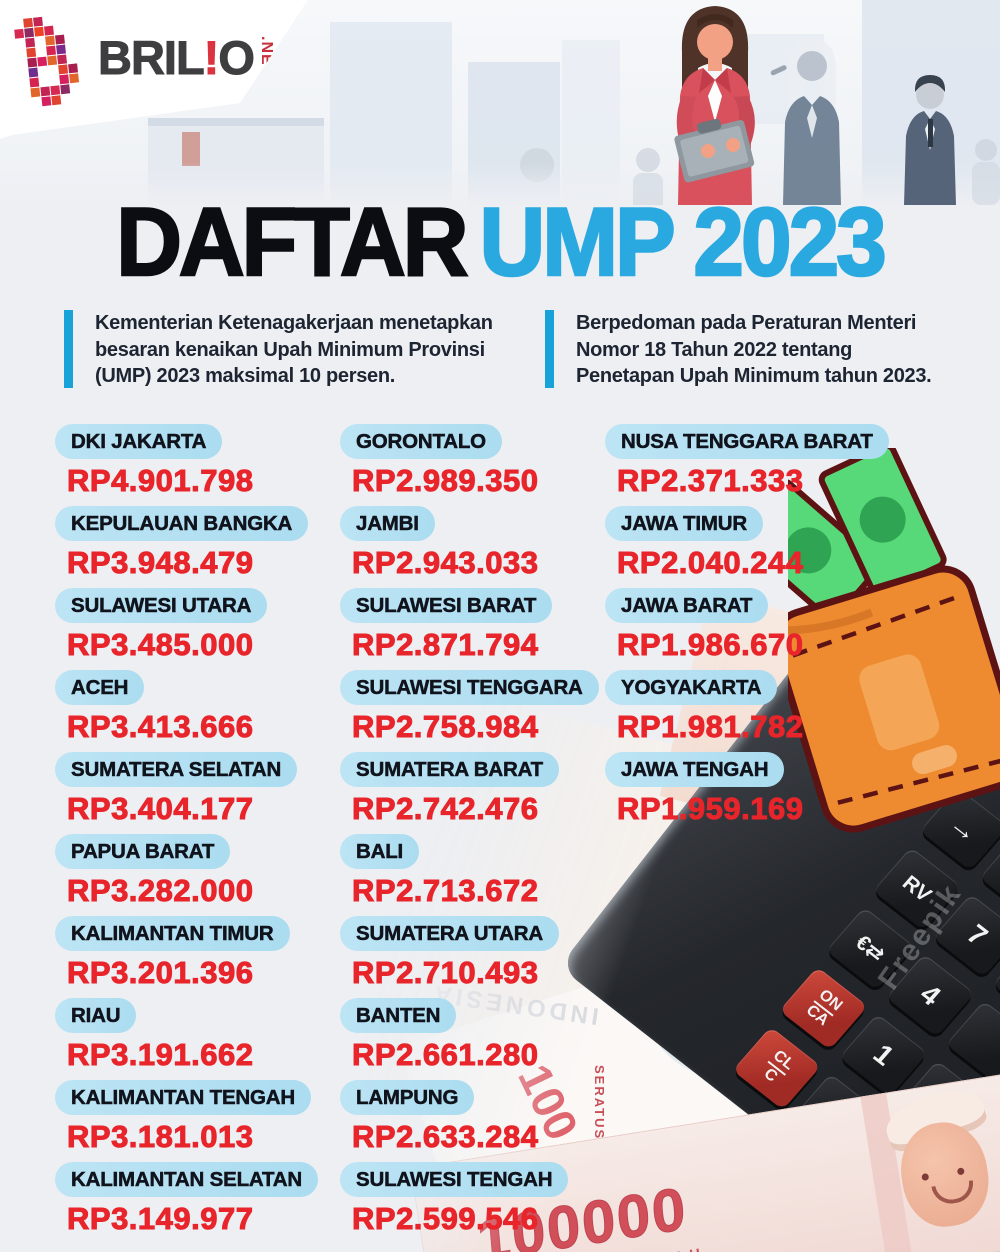  Describe the element at coordinates (469, 687) in the screenshot. I see `province-name-pill: SULAWESI TENGGARA` at that location.